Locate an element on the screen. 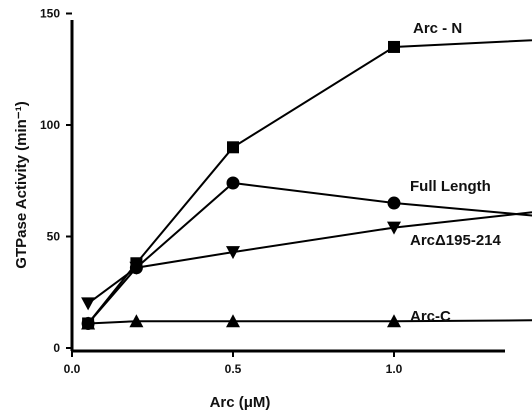 This screenshot has height=416, width=532. y-tick-label: 150 is located at coordinates (50, 14).